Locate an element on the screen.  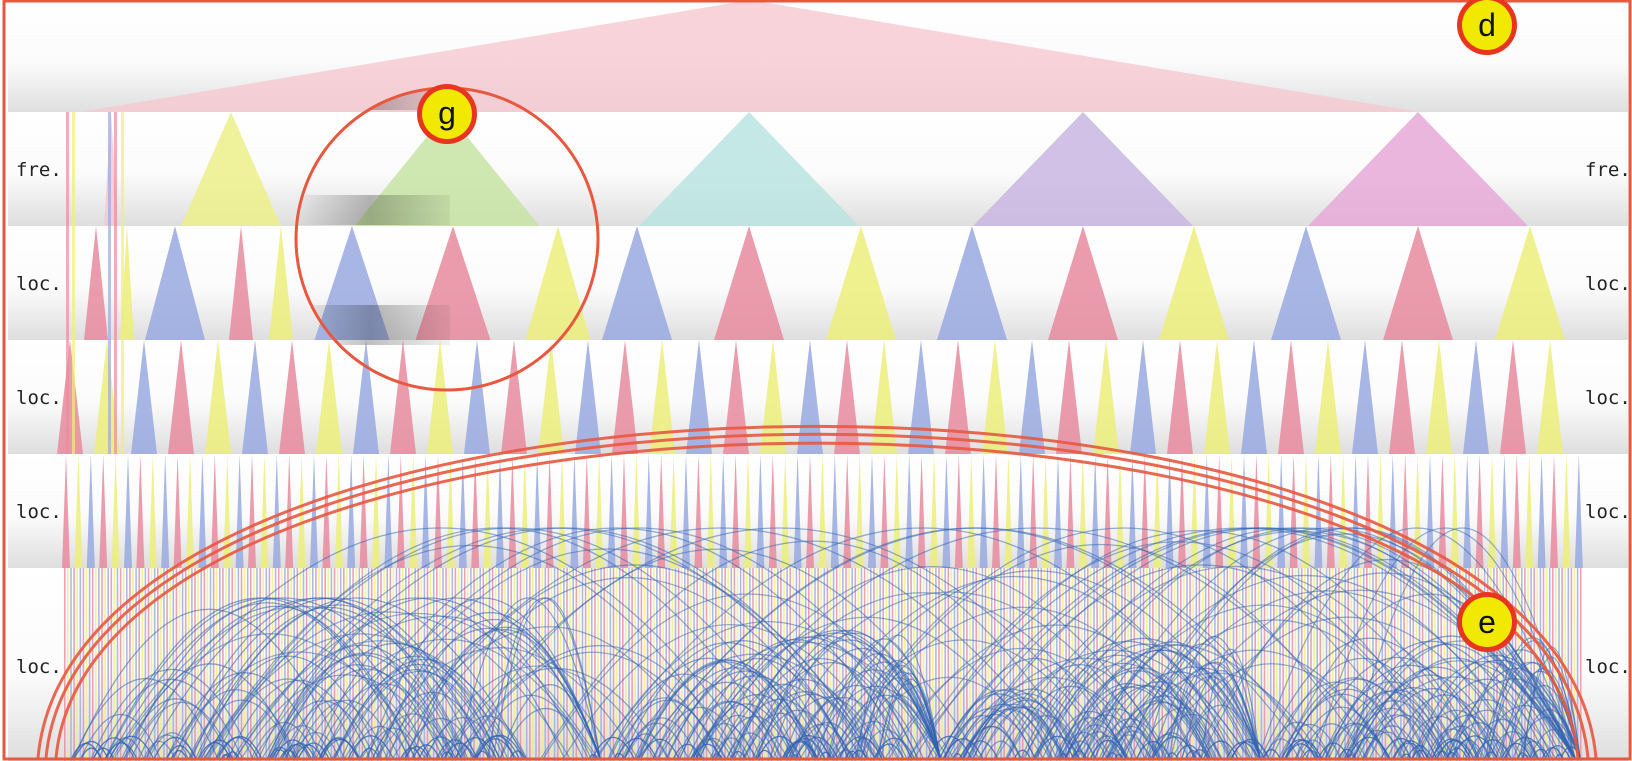
marker-d: d is located at coordinates (1487, 27).